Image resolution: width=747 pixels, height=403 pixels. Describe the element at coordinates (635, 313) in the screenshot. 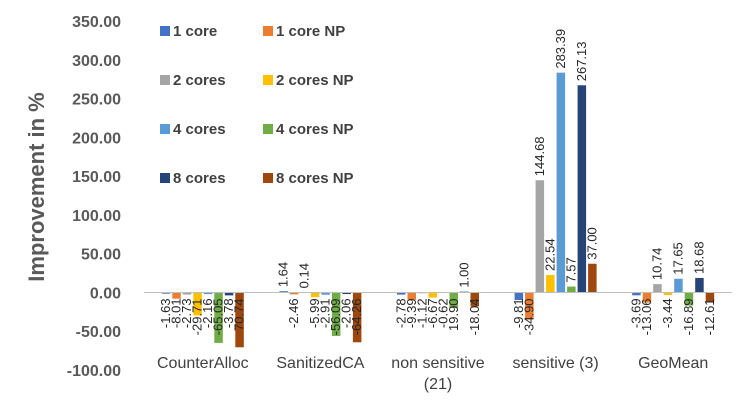

I see `data-label: -3.69` at that location.